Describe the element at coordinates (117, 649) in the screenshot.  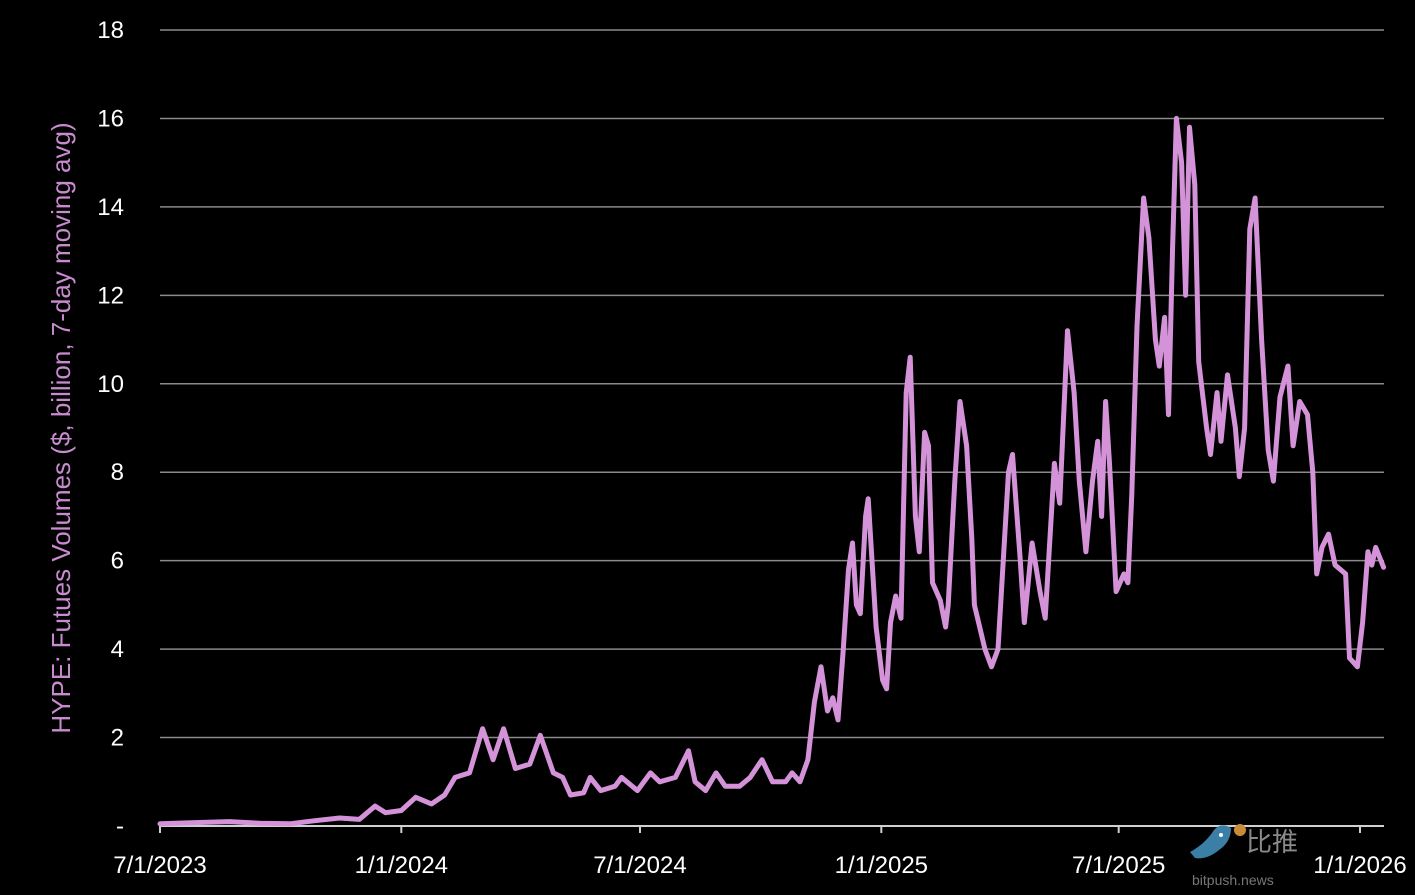
I see `y-tick-label: 4` at that location.